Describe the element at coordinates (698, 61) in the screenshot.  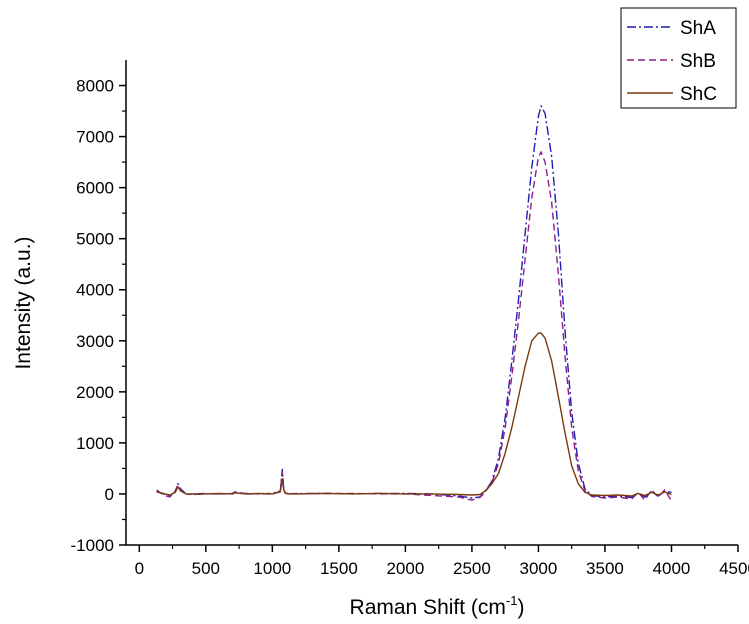
I see `legend-label-shb: ShB` at that location.